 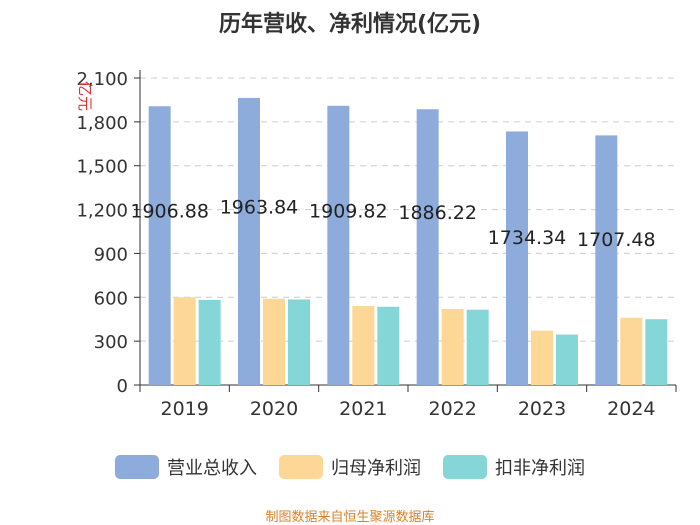 What do you see at coordinates (388, 345) in the screenshot?
I see `bar-扣非净利润-2021` at bounding box center [388, 345].